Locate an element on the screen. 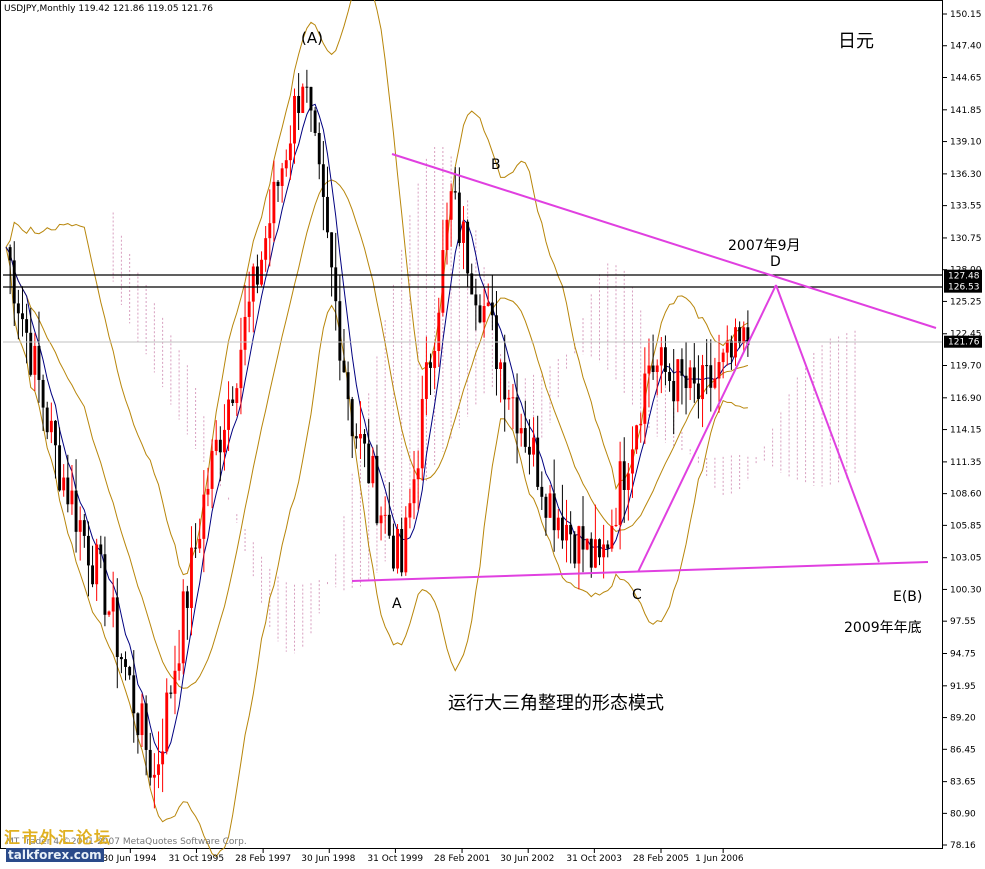  x-tick-label: 1 Jun 2006 is located at coordinates (719, 859).